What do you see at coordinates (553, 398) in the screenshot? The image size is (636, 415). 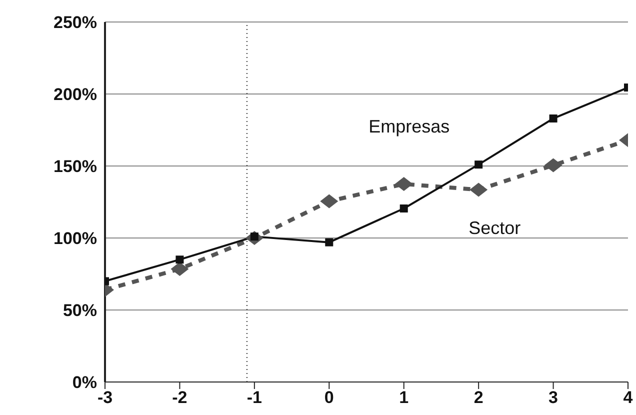 I see `x-tick-label: 3` at bounding box center [553, 398].